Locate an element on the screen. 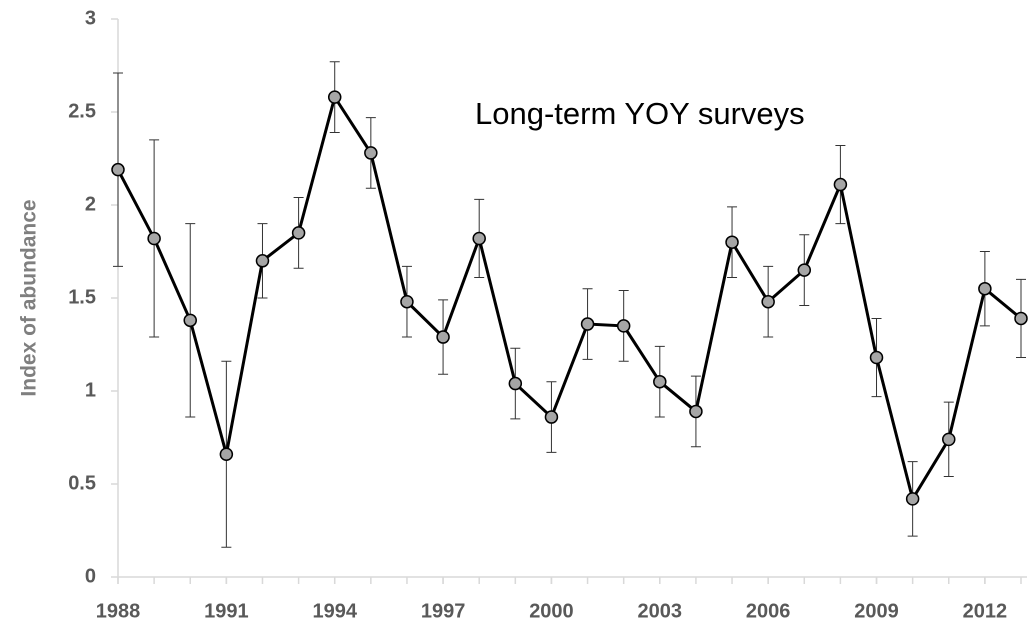 This screenshot has width=1030, height=632. x-tick-label: 2012 is located at coordinates (985, 611).